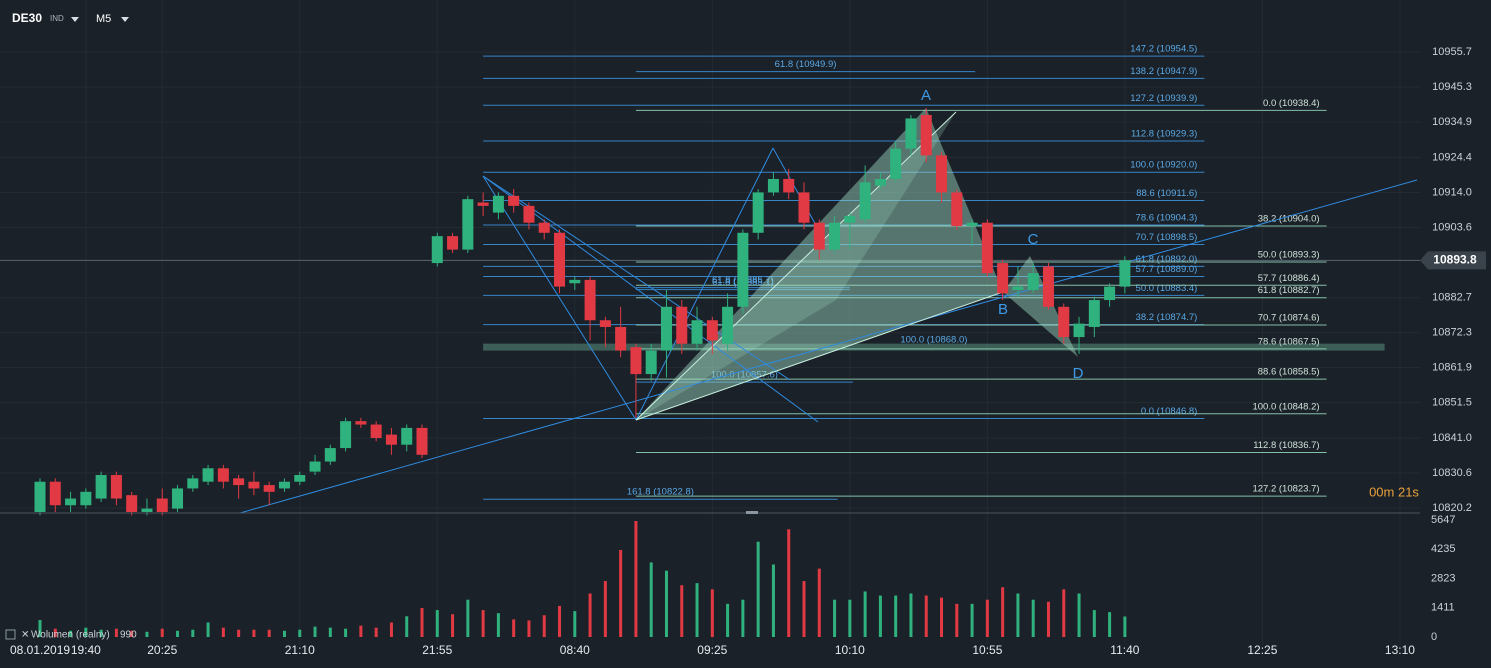  I want to click on y-tick-label: 10830.6, so click(1452, 473).